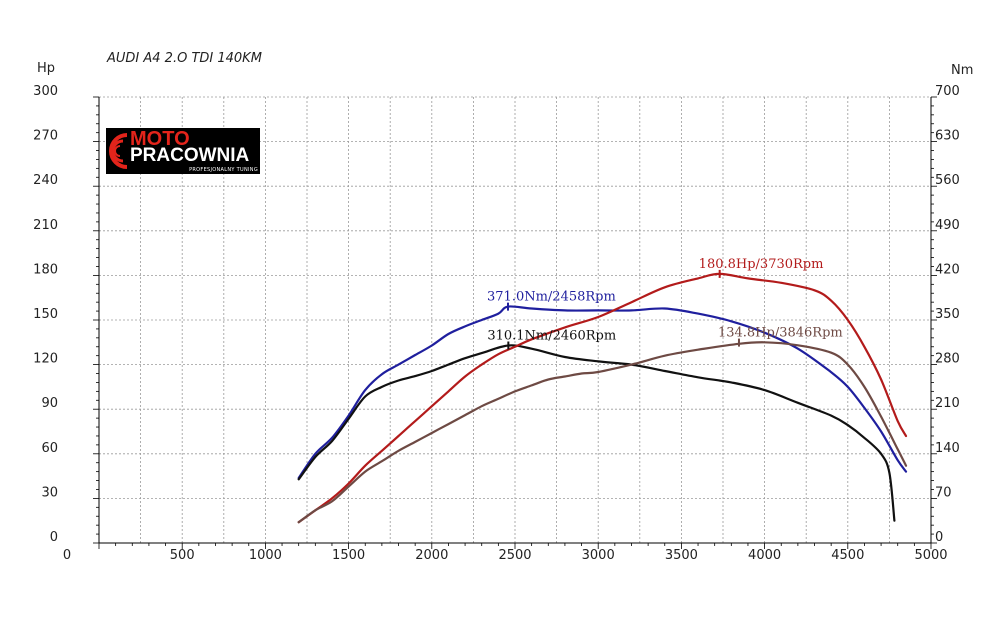 This screenshot has width=1000, height=625. Describe the element at coordinates (939, 537) in the screenshot. I see `y-right-tick-label: 0` at that location.